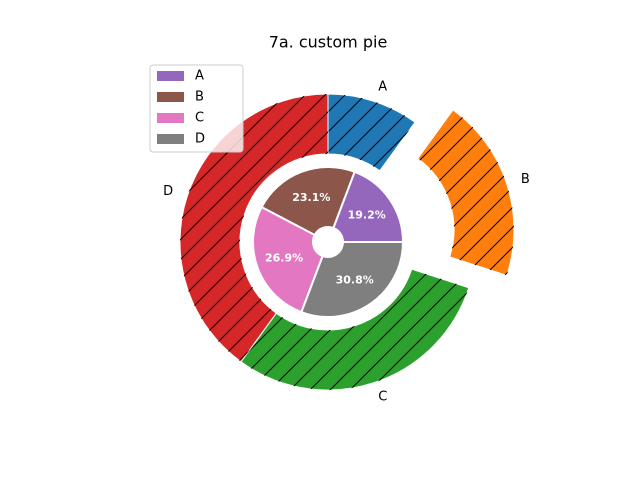  Describe the element at coordinates (382, 87) in the screenshot. I see `wedge-label: A` at that location.